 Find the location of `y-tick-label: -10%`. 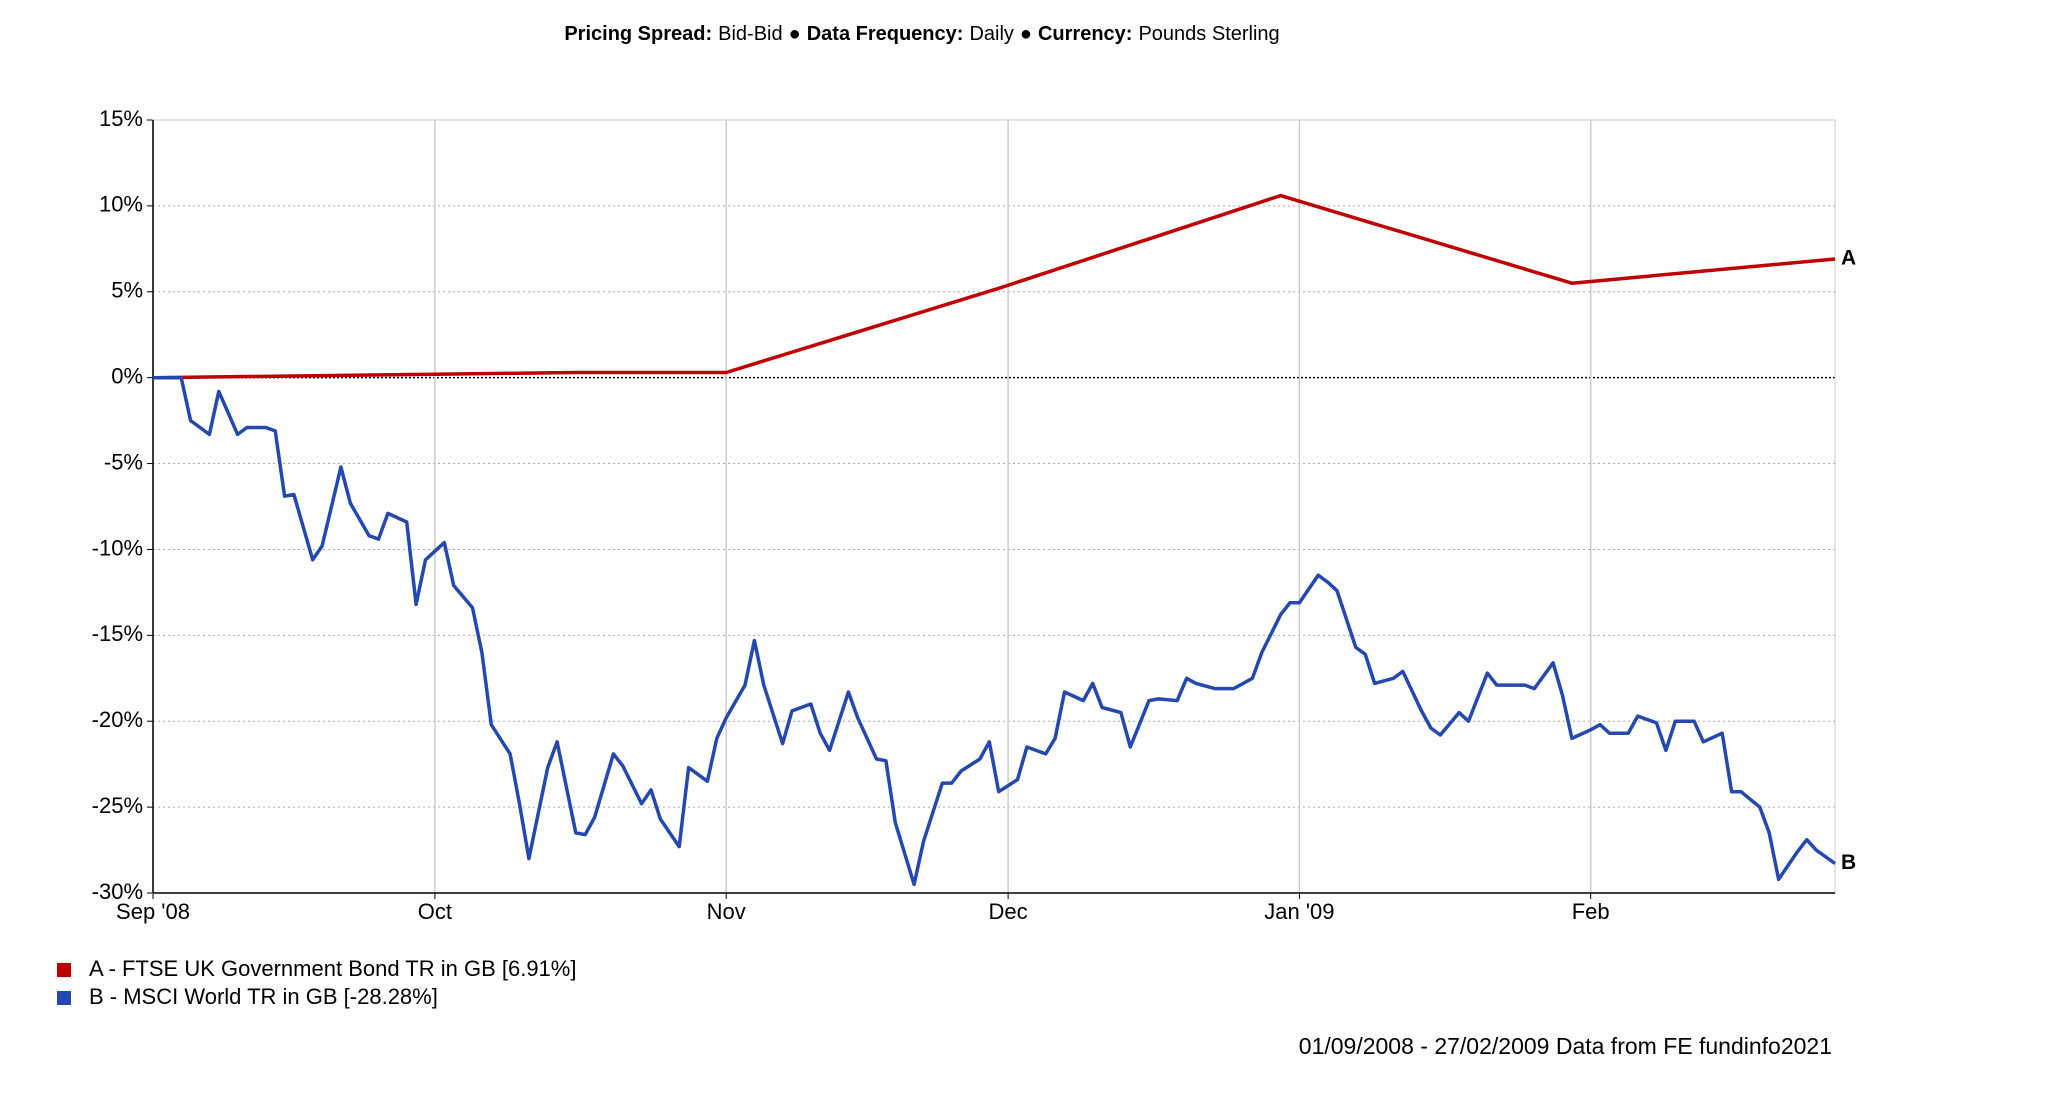

y-tick-label: -10% is located at coordinates (117, 547).